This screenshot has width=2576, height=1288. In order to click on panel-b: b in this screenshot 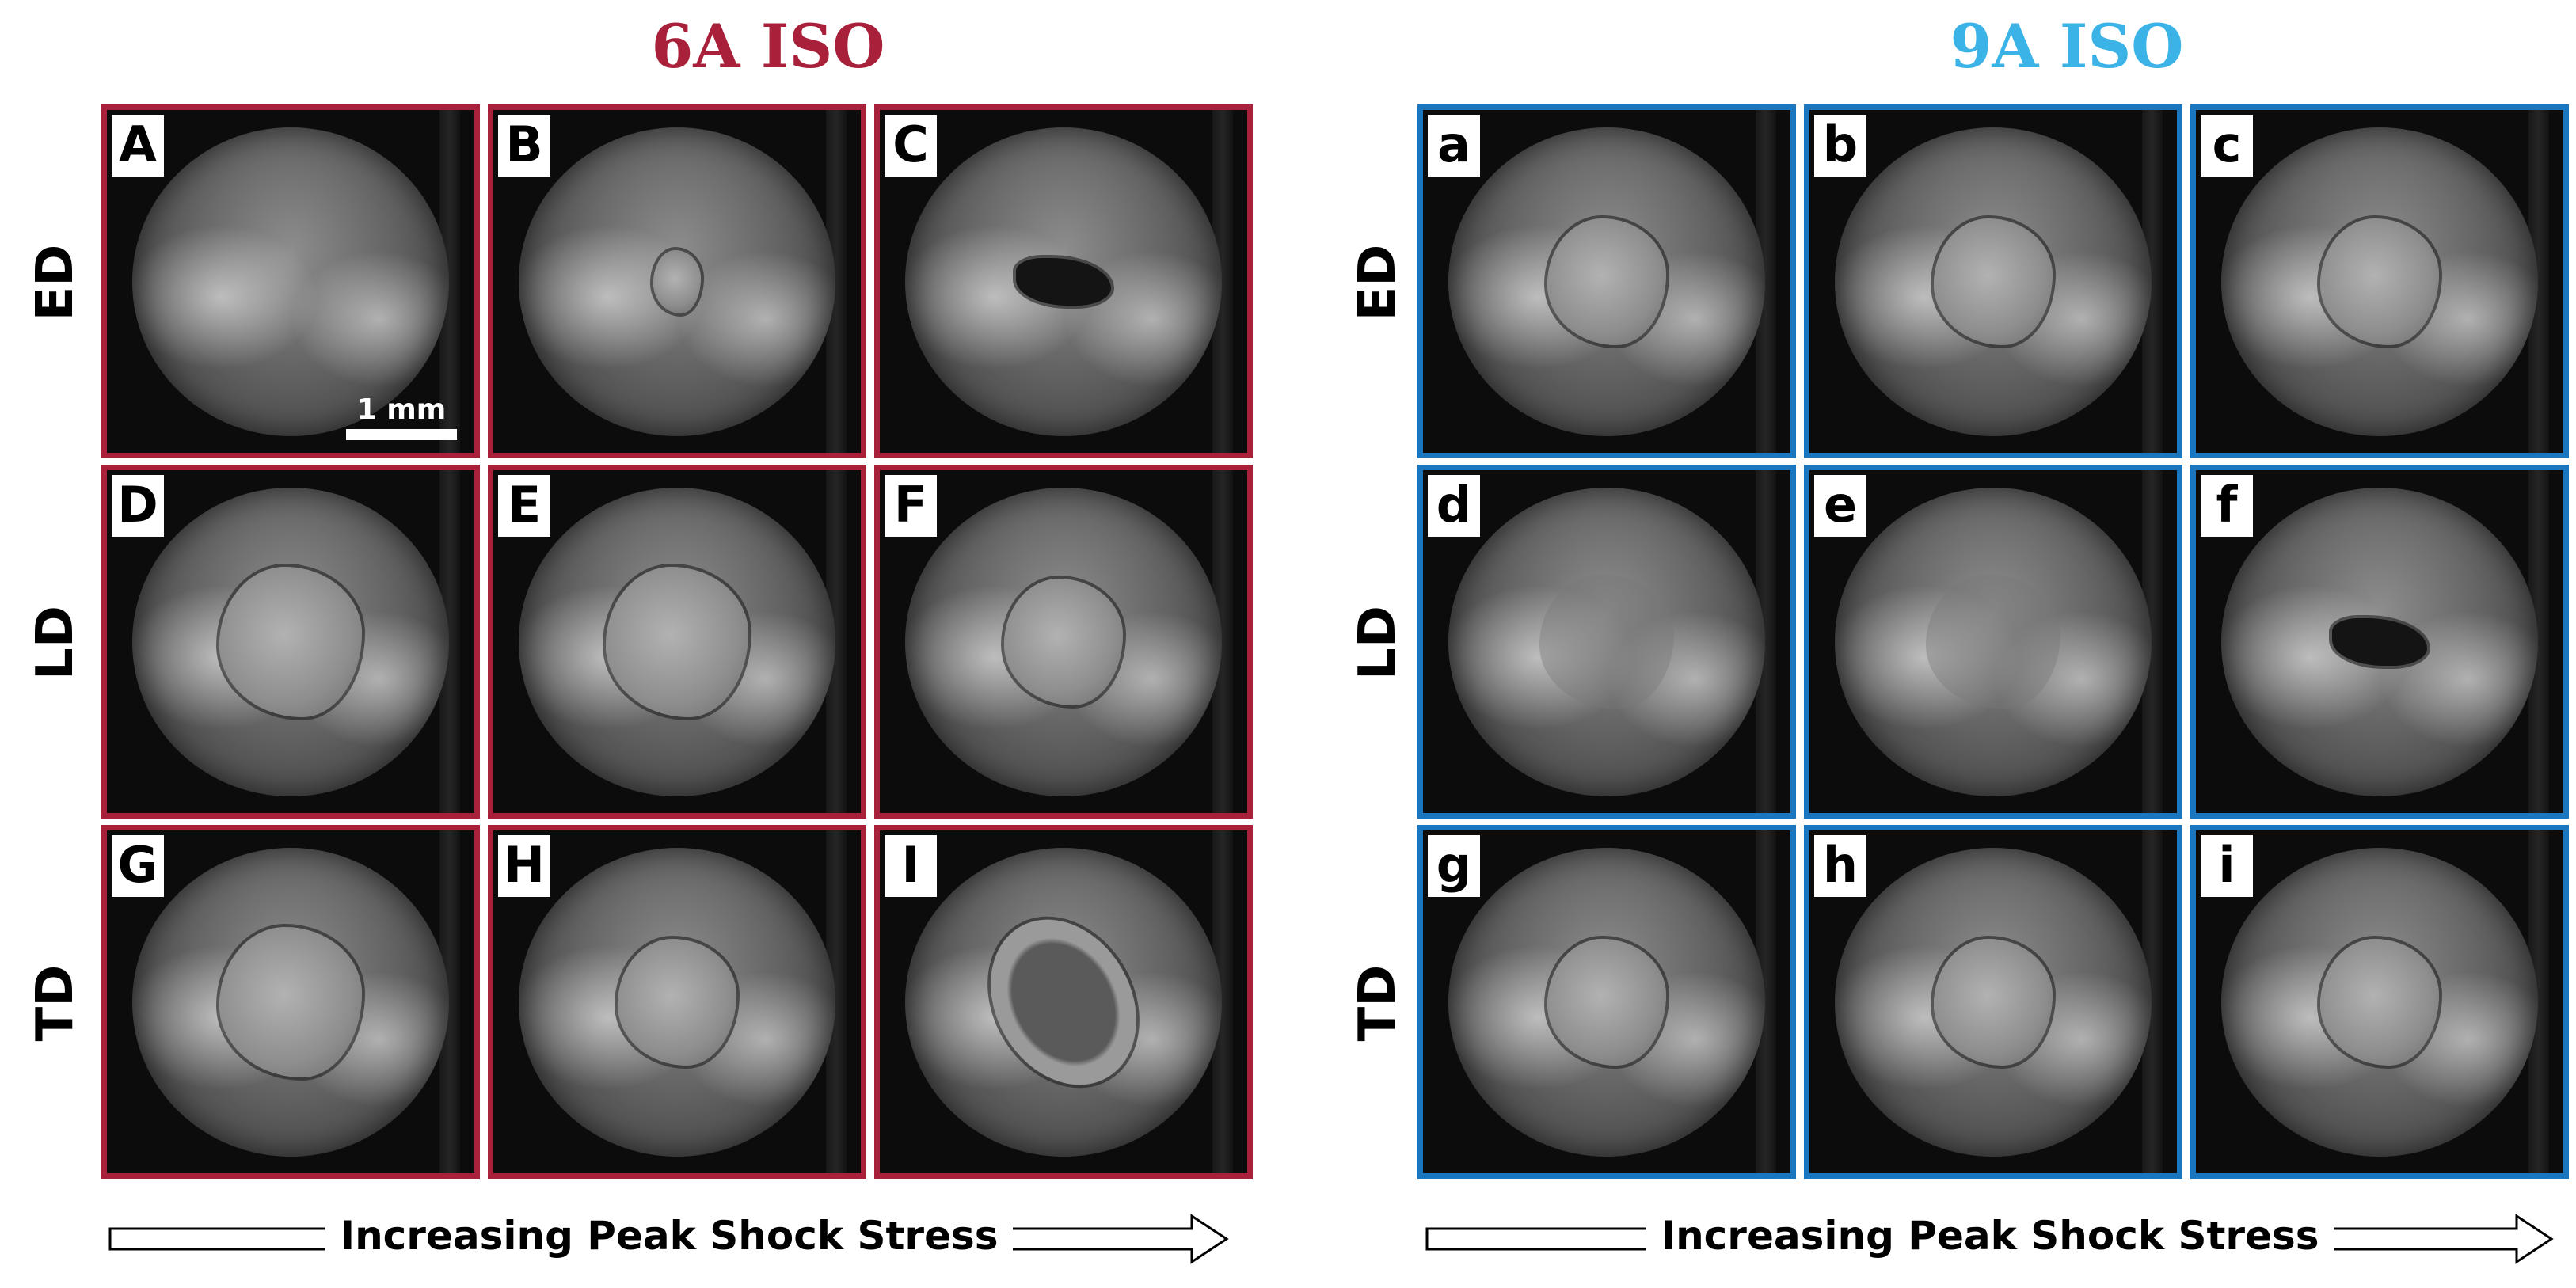, I will do `click(1993, 281)`.